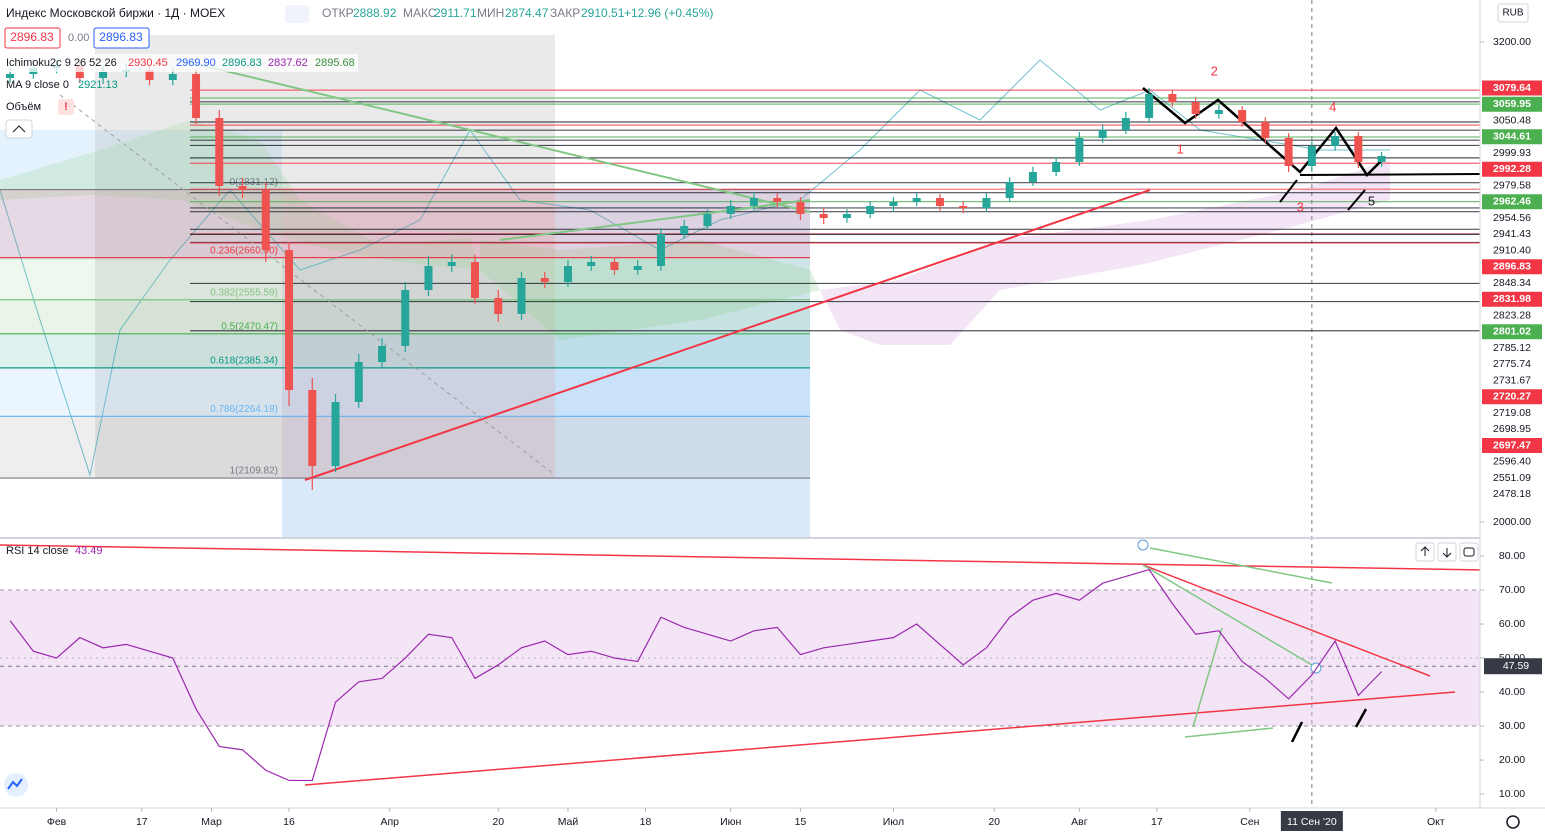  What do you see at coordinates (1249, 822) in the screenshot?
I see `x-tick-label: Сен` at bounding box center [1249, 822].